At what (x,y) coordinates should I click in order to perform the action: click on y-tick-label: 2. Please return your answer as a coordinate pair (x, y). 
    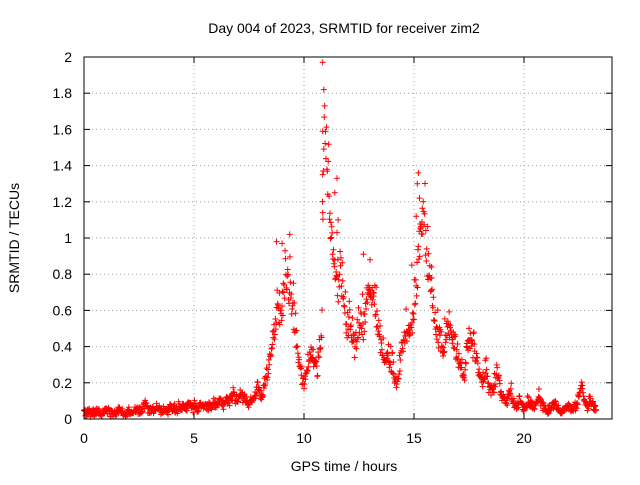
    Looking at the image, I should click on (68, 57).